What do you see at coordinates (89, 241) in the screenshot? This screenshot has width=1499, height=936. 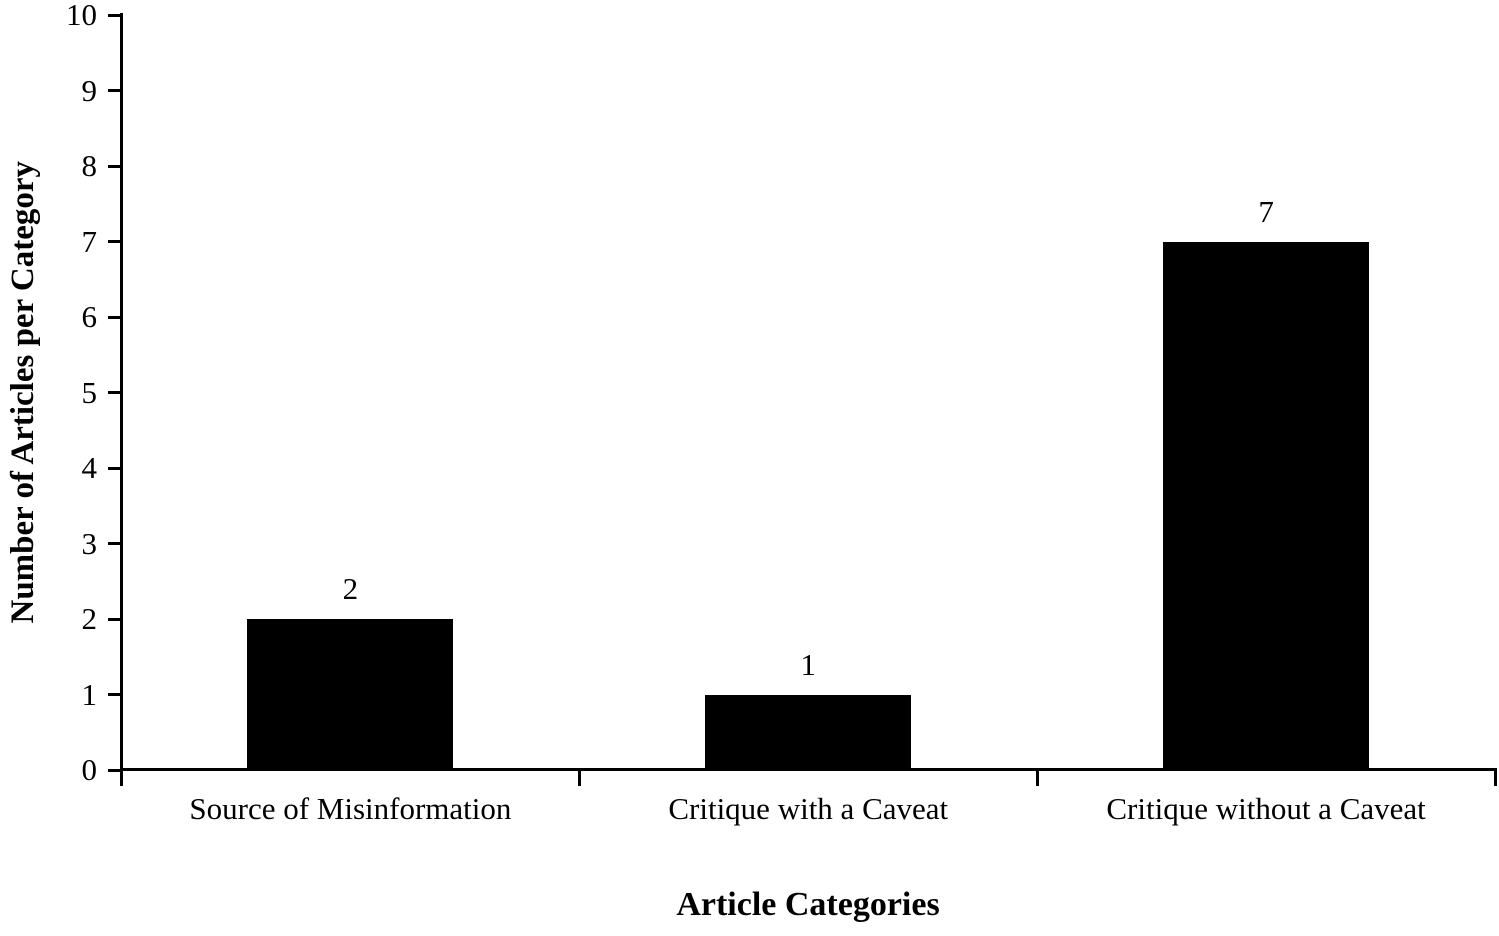 I see `y-axis-tick-label: 7` at bounding box center [89, 241].